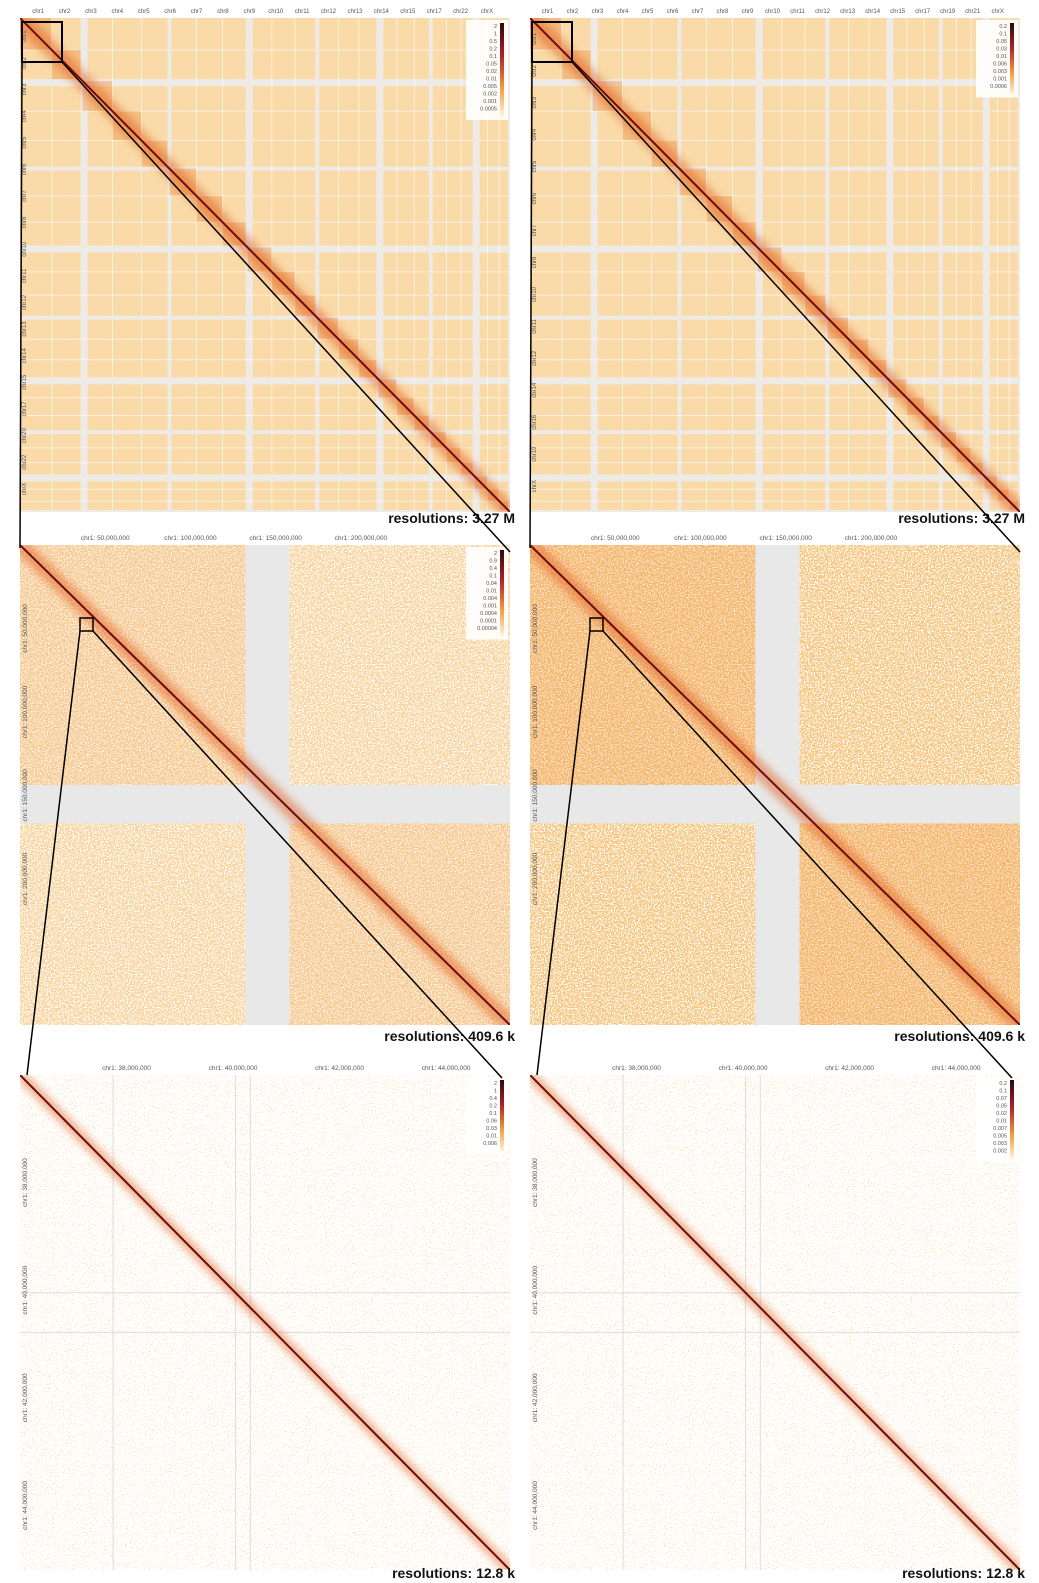  Describe the element at coordinates (973, 12) in the screenshot. I see `top-label: chr21` at that location.